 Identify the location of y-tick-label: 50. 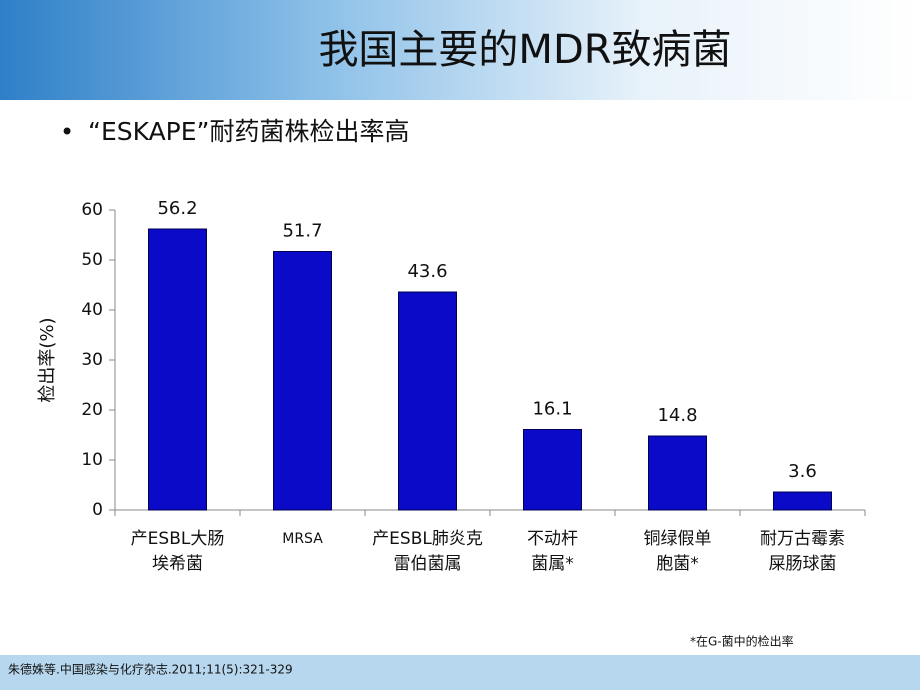
(92, 260).